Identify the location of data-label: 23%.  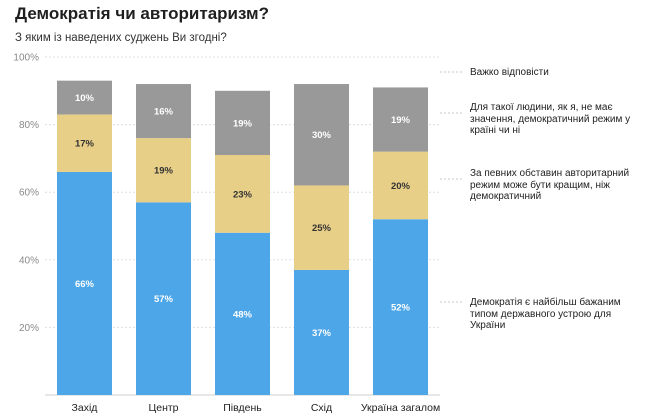
(243, 194).